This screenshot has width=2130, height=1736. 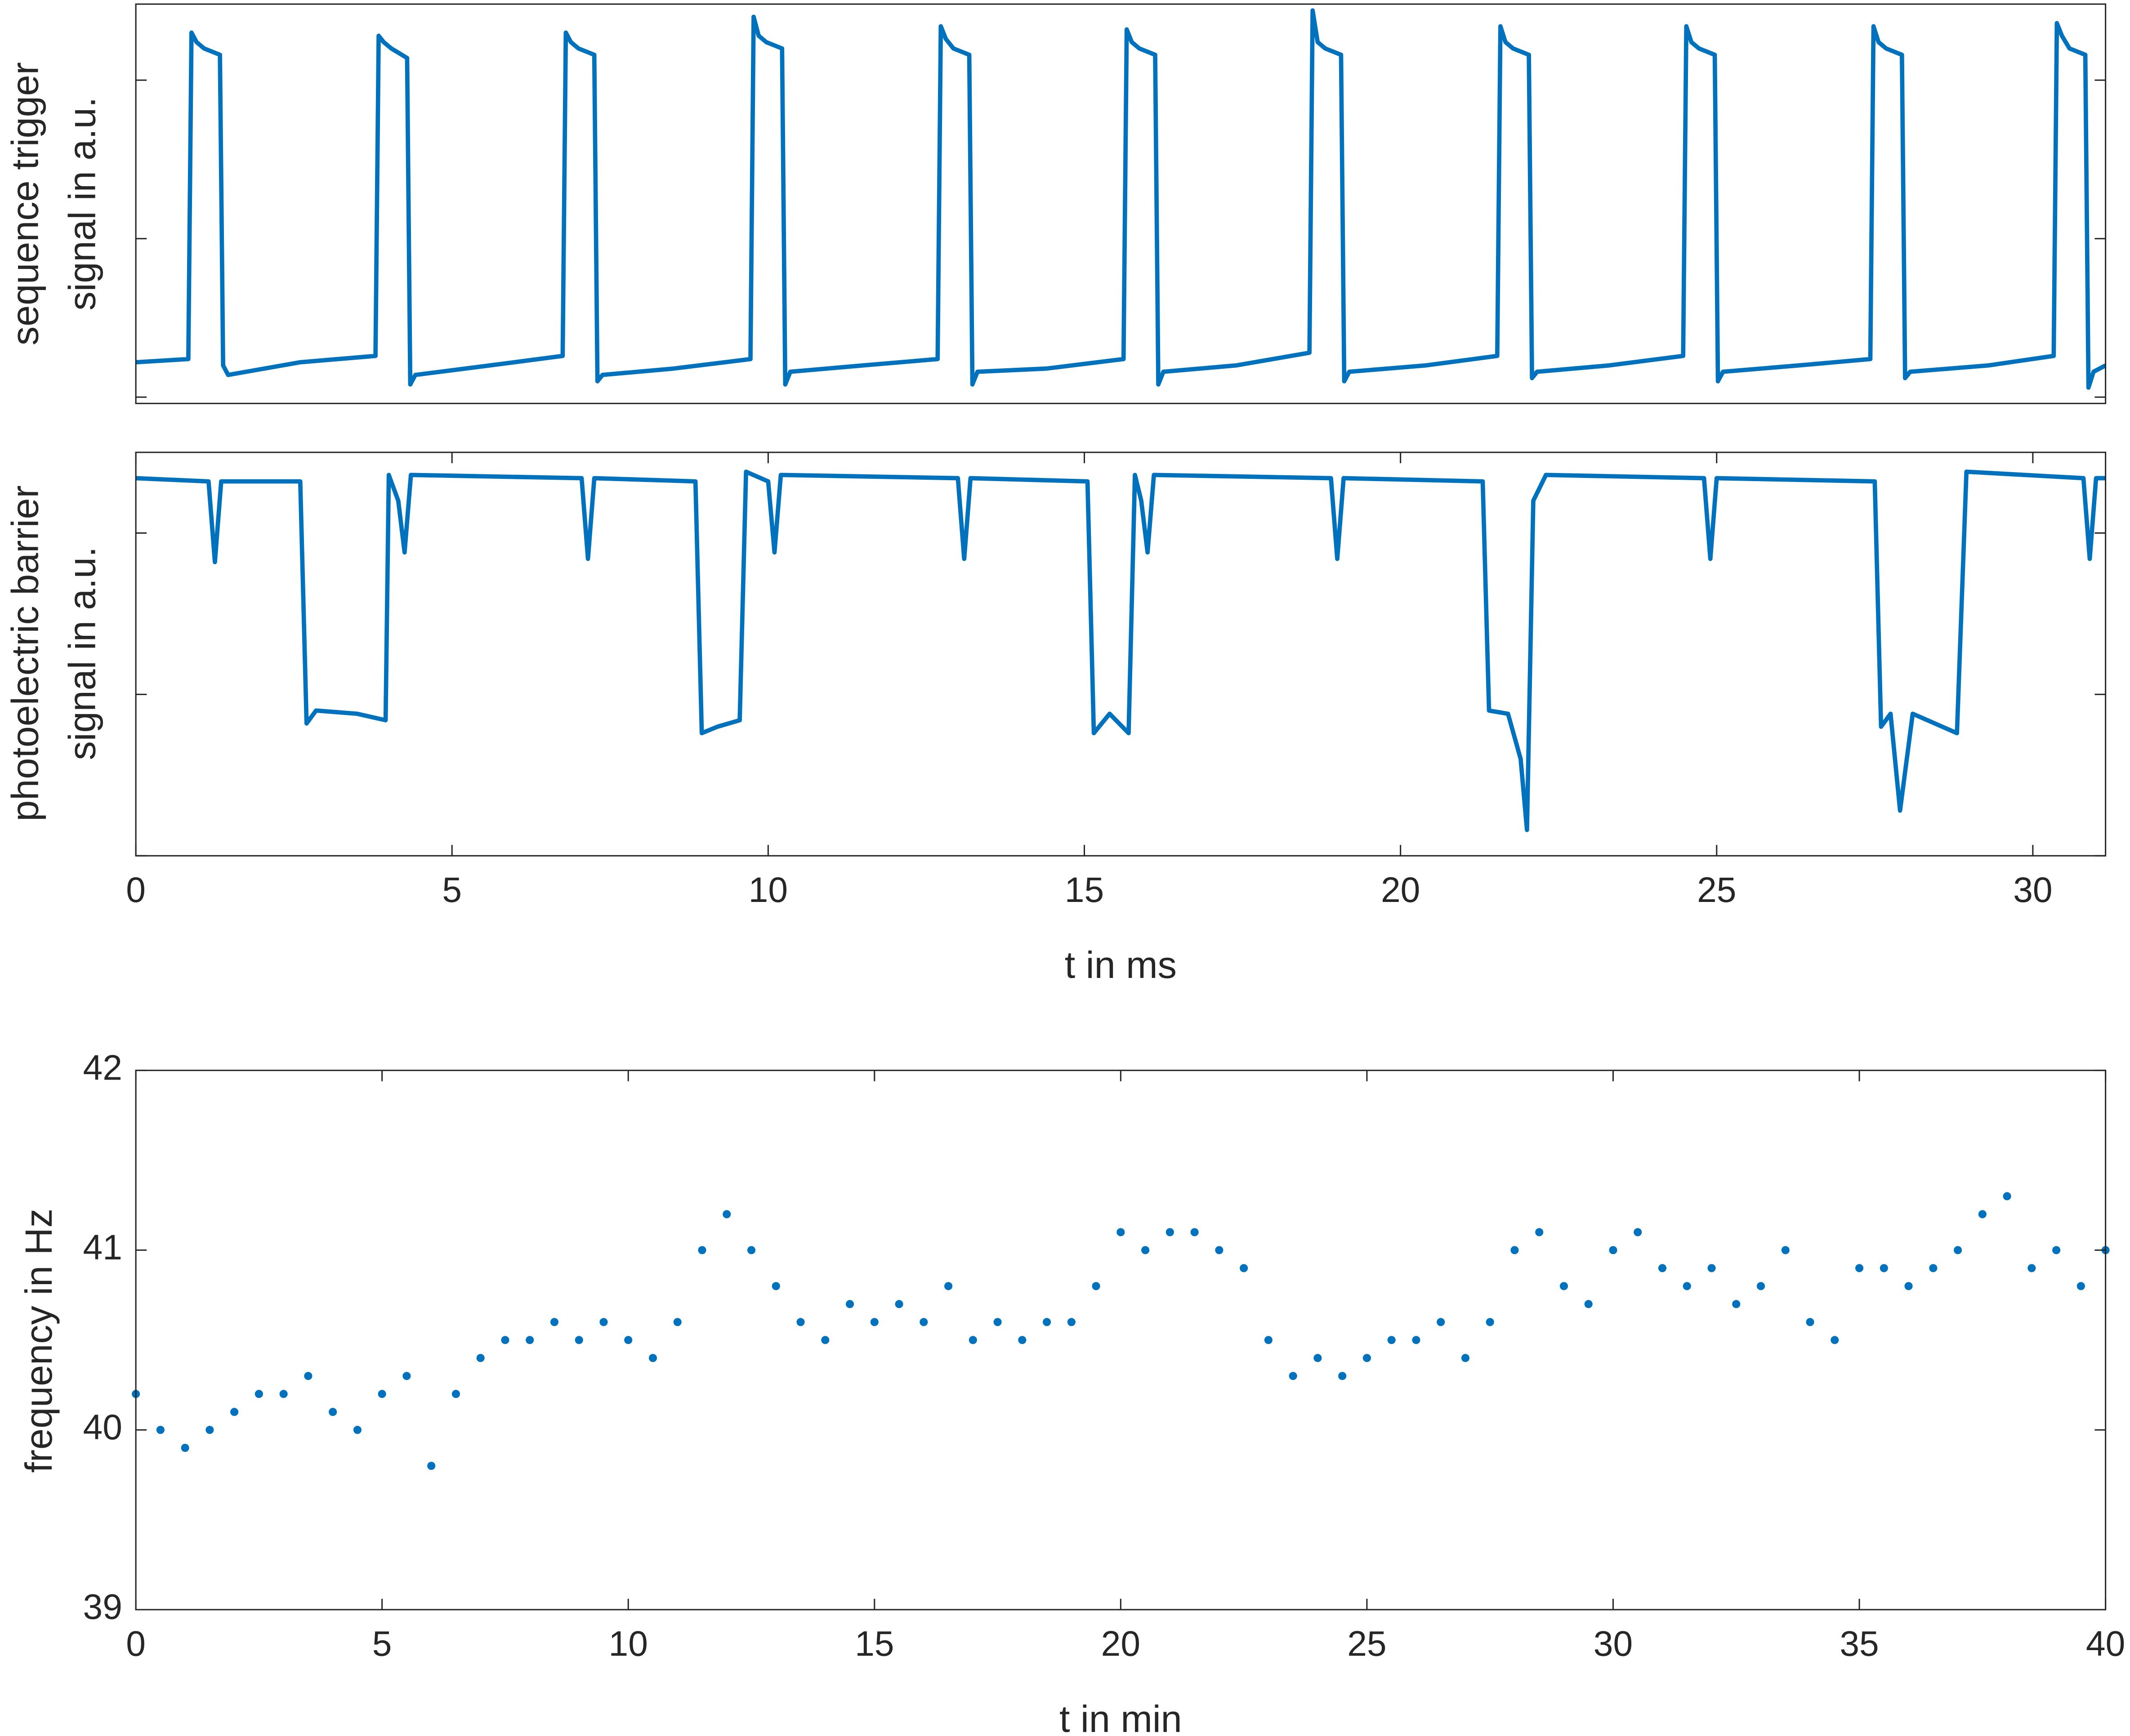 I want to click on x-tick-label: 10, so click(x=628, y=1644).